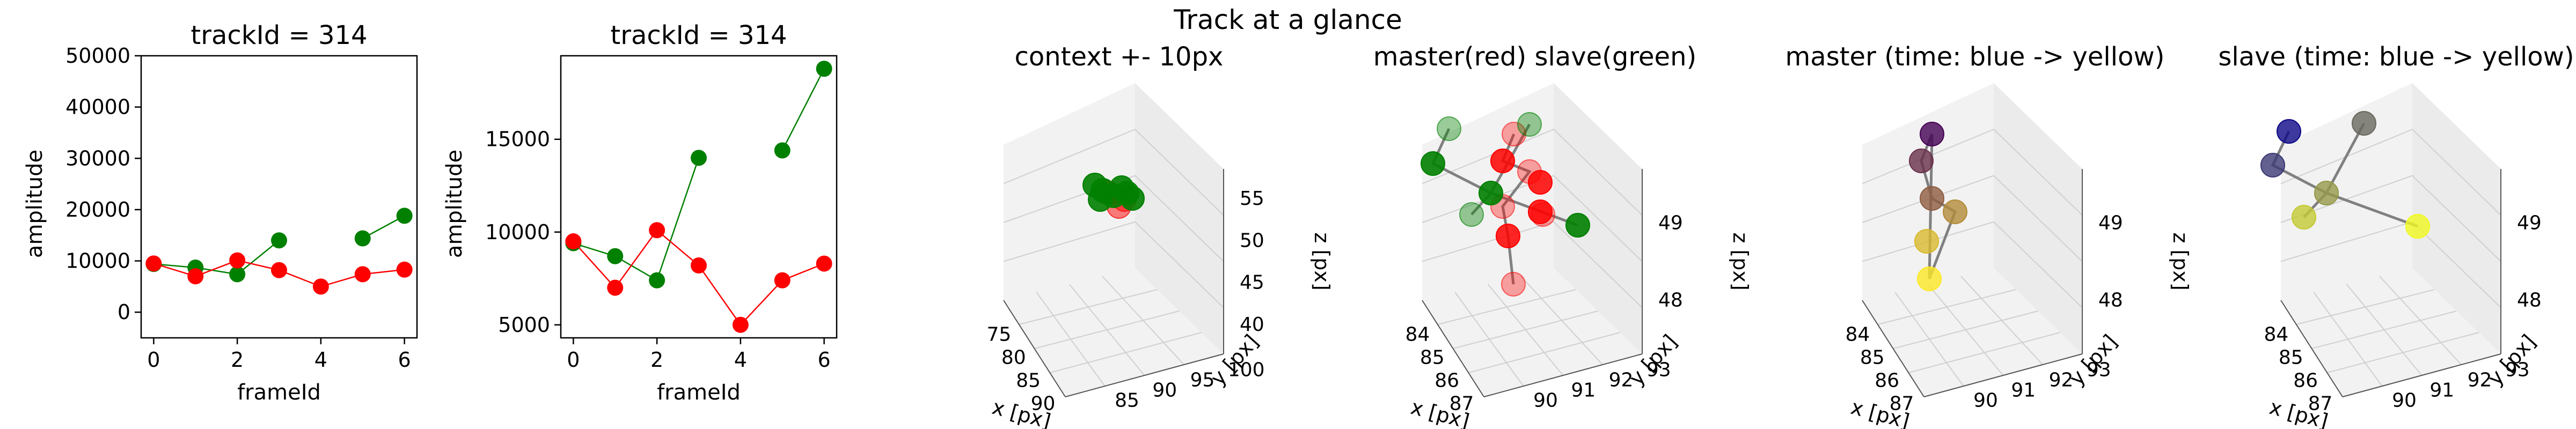 This screenshot has width=2576, height=429. I want to click on y-tick-label: 85, so click(1127, 401).